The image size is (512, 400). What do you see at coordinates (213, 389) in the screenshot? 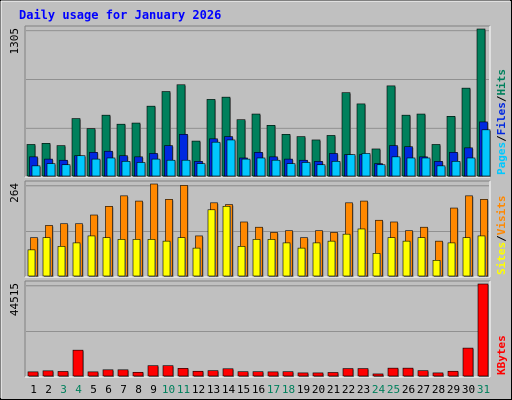
I see `x-tick-label: 13` at bounding box center [213, 389].